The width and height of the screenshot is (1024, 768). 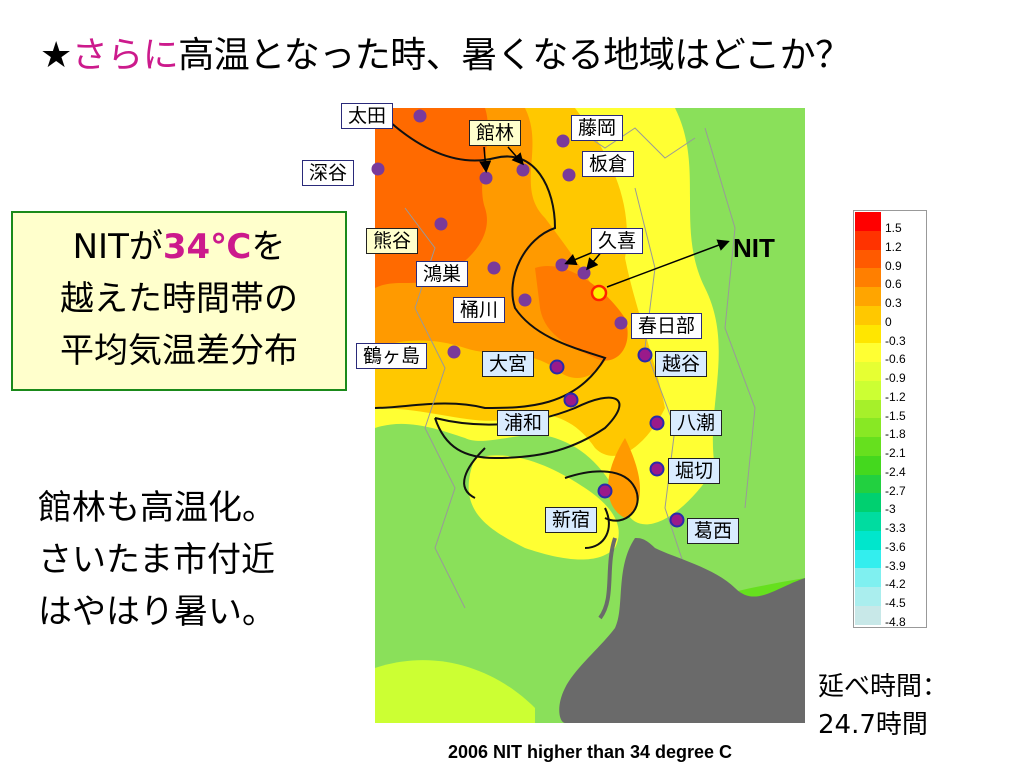 What do you see at coordinates (523, 423) in the screenshot?
I see `station-label-urawa: 浦和` at bounding box center [523, 423].